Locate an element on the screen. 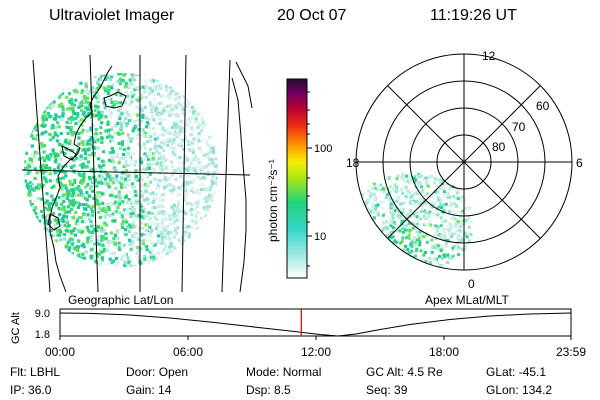 The width and height of the screenshot is (600, 400). mlat-label-60: 60 is located at coordinates (543, 106).